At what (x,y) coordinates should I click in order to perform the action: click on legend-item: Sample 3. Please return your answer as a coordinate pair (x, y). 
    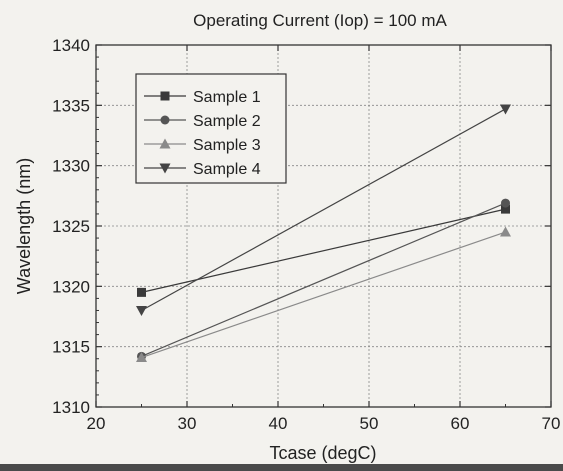
    Looking at the image, I should click on (202, 145).